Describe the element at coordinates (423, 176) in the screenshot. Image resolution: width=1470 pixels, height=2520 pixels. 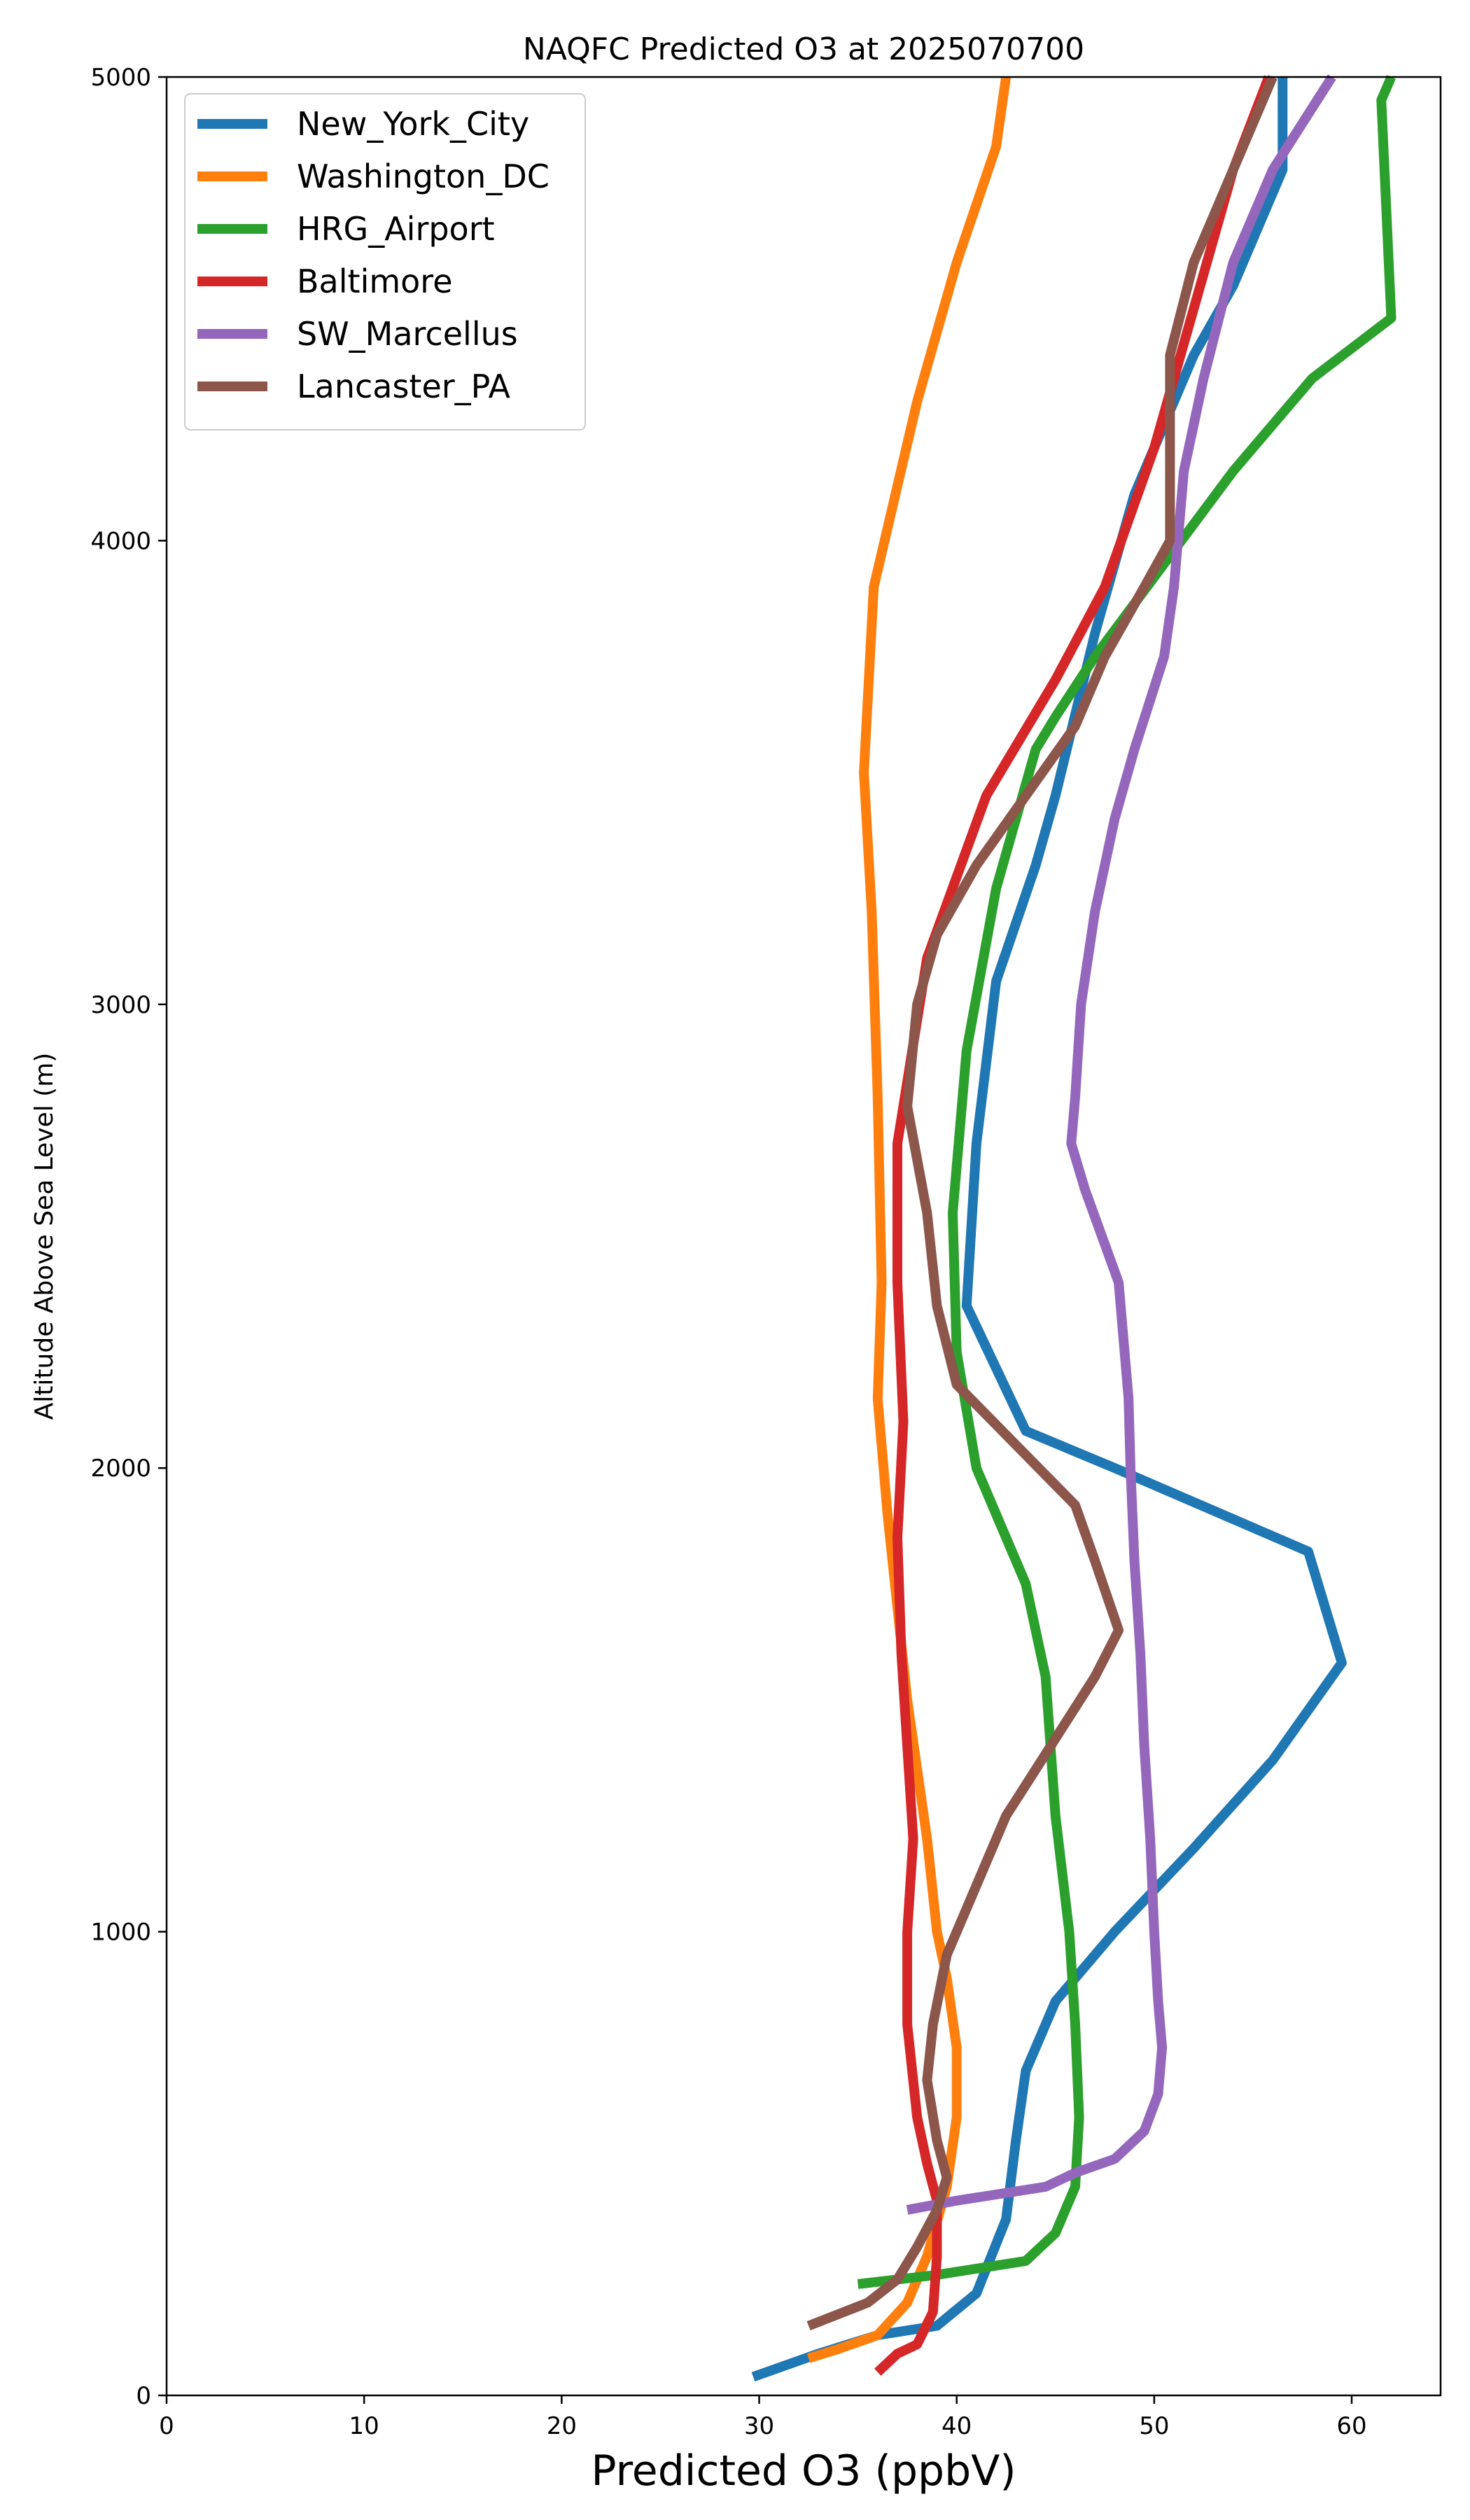
I see `legend-label: Washington_DC` at that location.